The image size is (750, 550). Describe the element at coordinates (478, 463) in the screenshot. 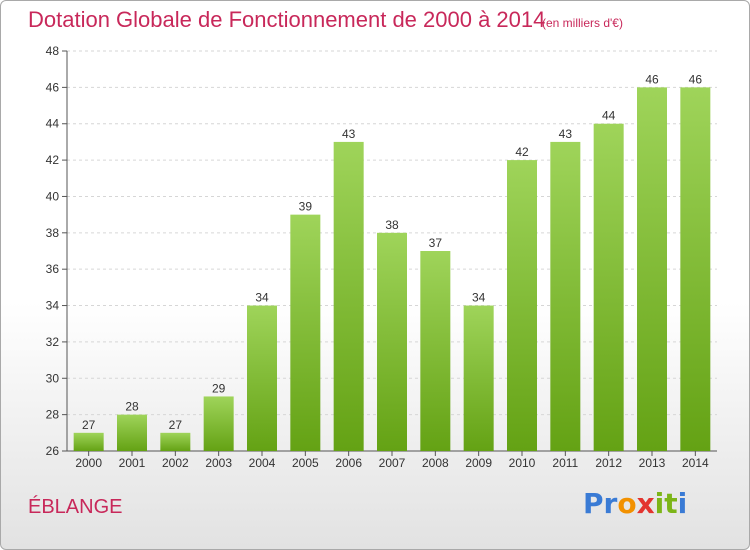

I see `x-tick-label-2009: 2009` at that location.